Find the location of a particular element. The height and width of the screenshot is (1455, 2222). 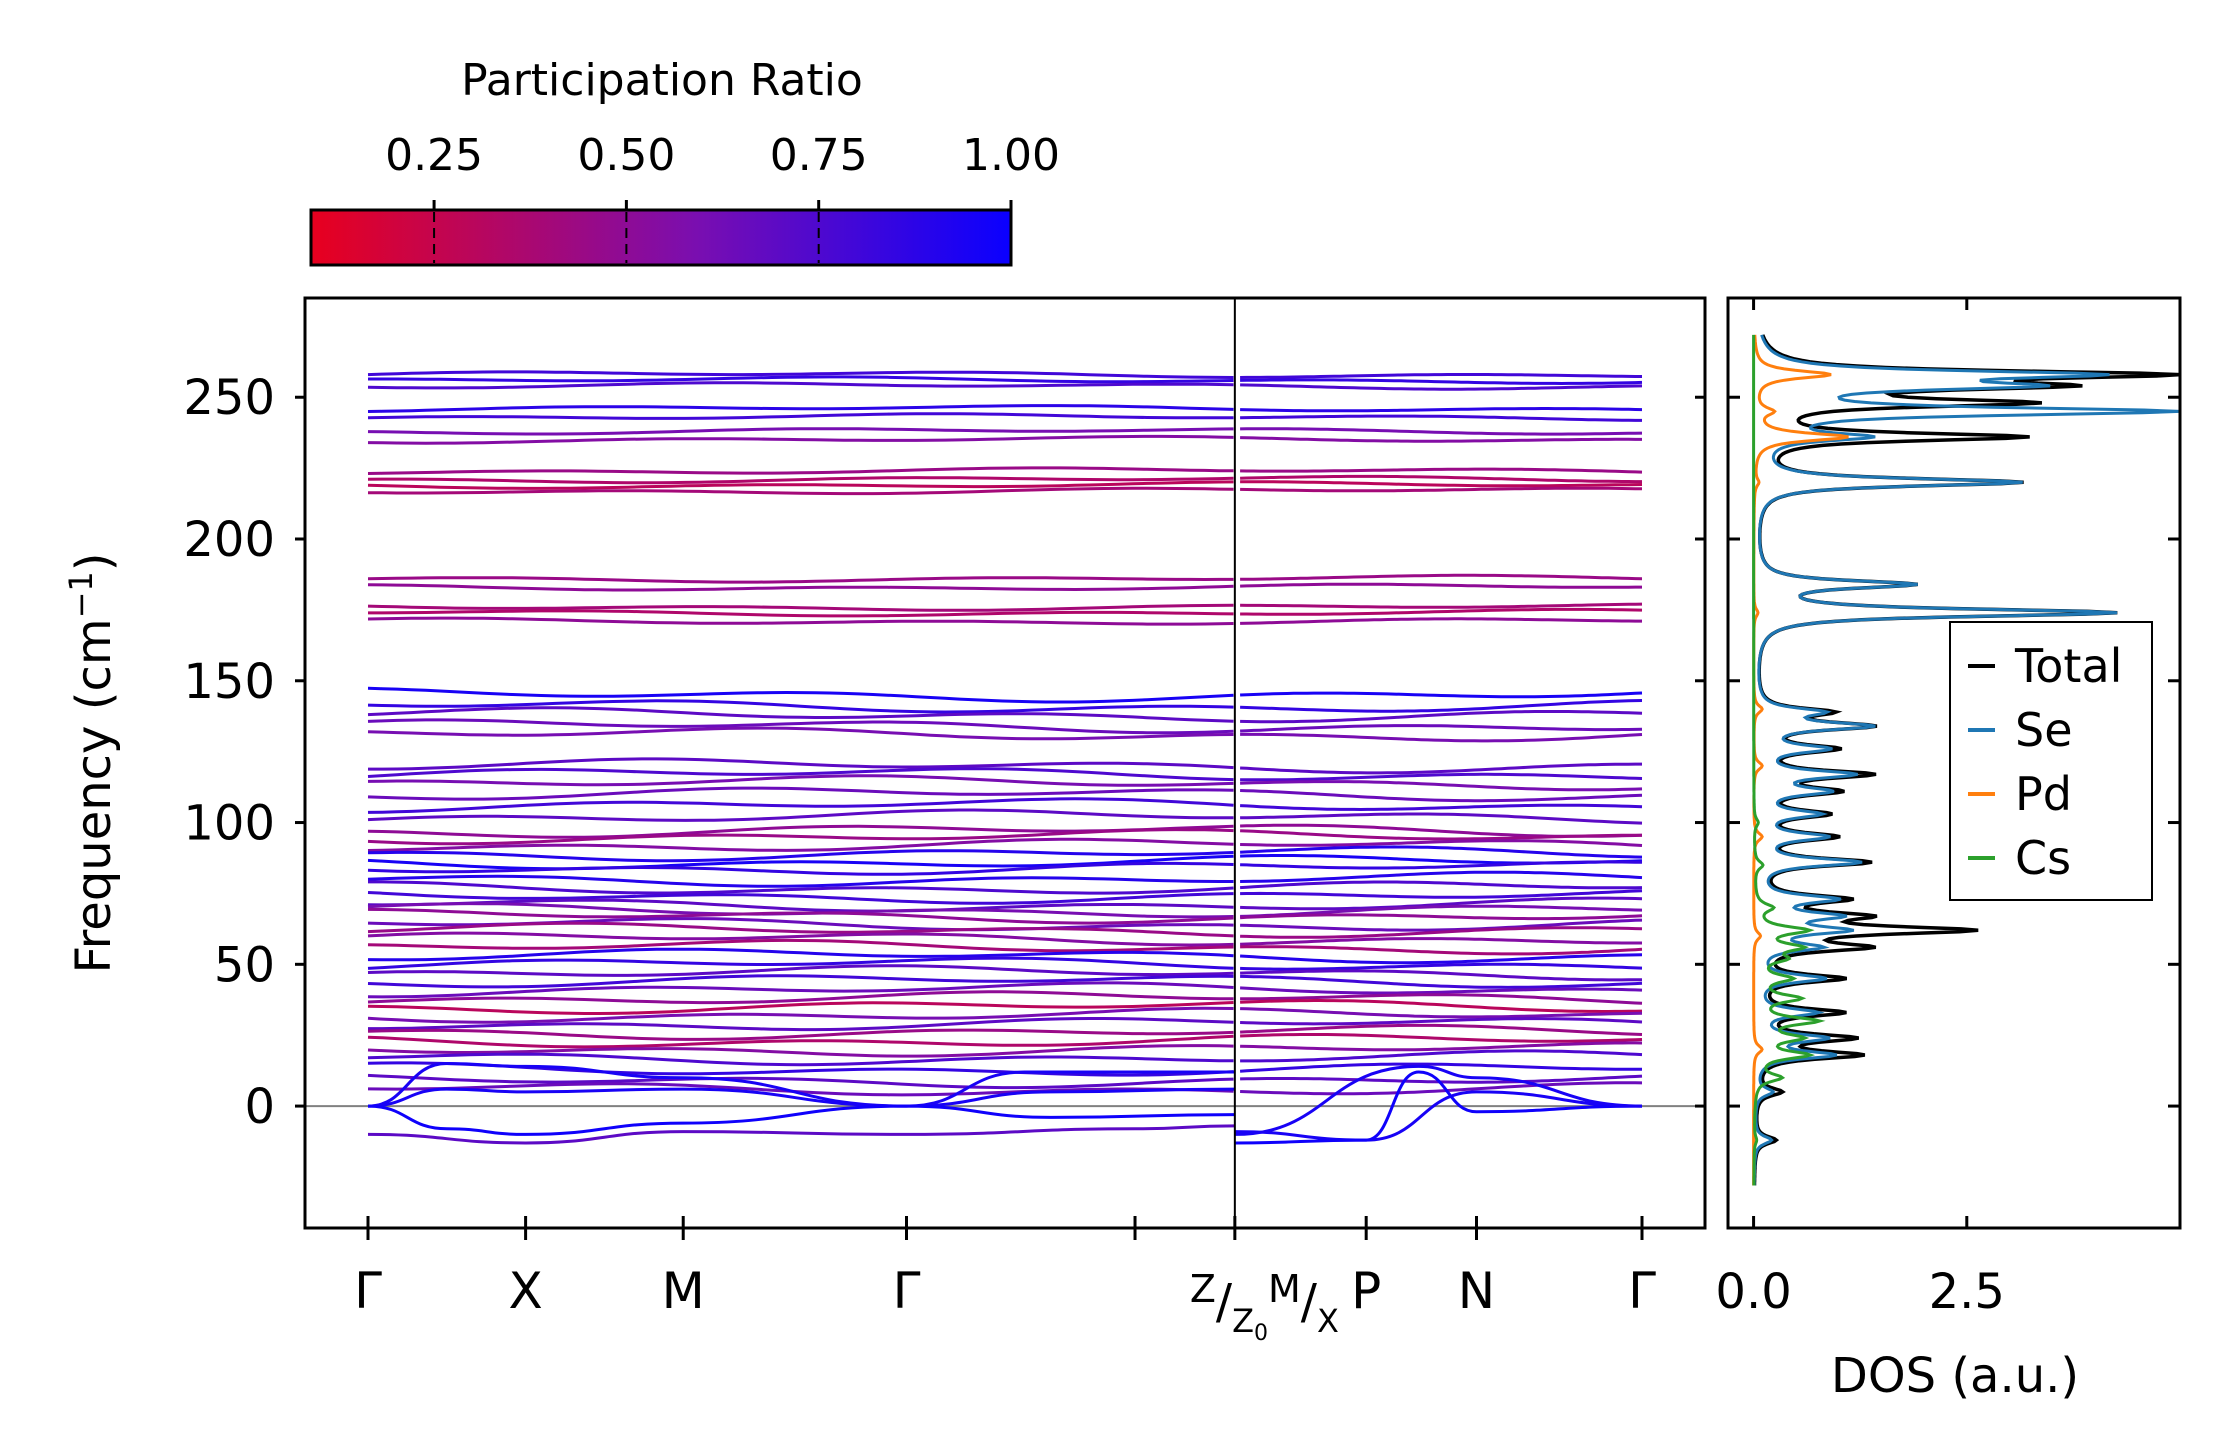

dos-legend: Total Se Pd Cs is located at coordinates (2051, 761).